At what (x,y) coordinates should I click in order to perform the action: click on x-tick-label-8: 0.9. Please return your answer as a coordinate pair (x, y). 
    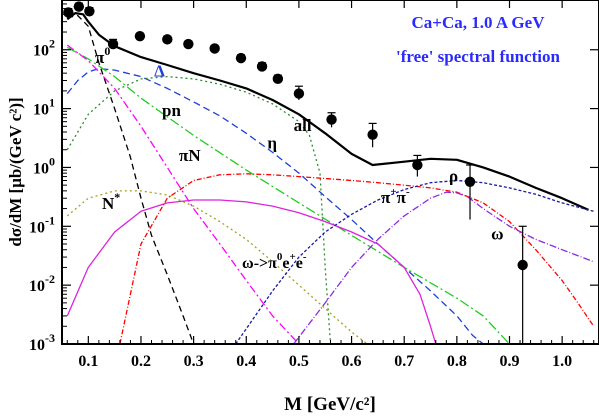
    Looking at the image, I should click on (510, 361).